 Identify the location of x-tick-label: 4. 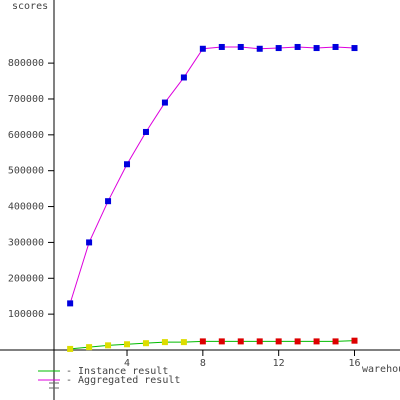
(127, 363).